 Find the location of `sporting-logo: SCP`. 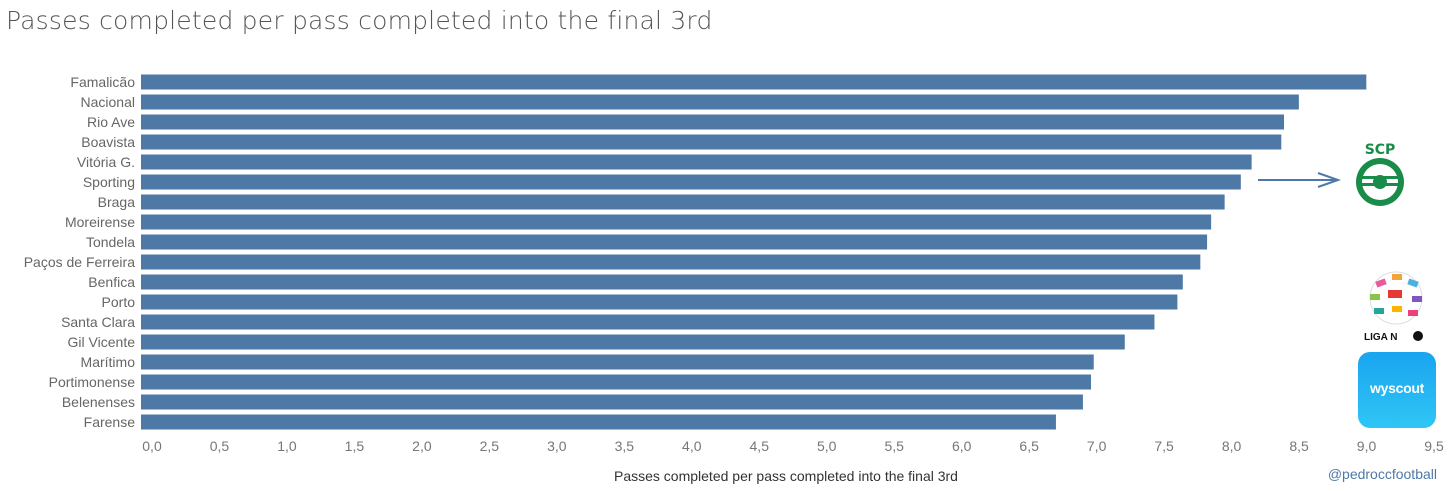

sporting-logo: SCP is located at coordinates (1380, 174).